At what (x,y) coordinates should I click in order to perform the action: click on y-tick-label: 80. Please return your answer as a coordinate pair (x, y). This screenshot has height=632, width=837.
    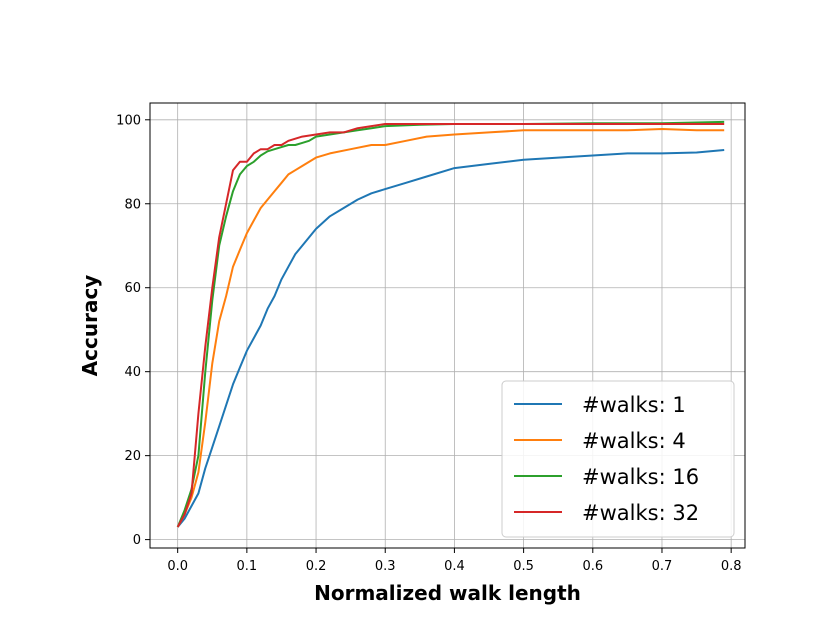
    Looking at the image, I should click on (132, 204).